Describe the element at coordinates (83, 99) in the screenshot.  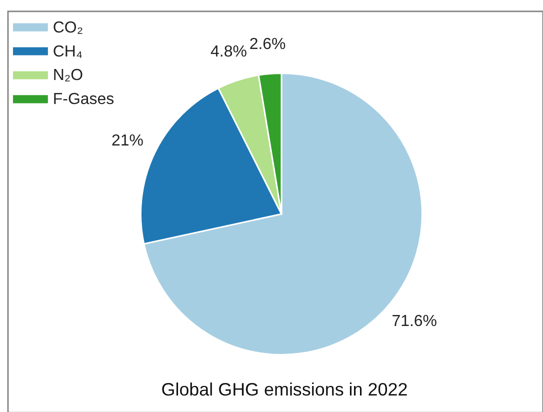
I see `legend-label: F-Gases` at that location.